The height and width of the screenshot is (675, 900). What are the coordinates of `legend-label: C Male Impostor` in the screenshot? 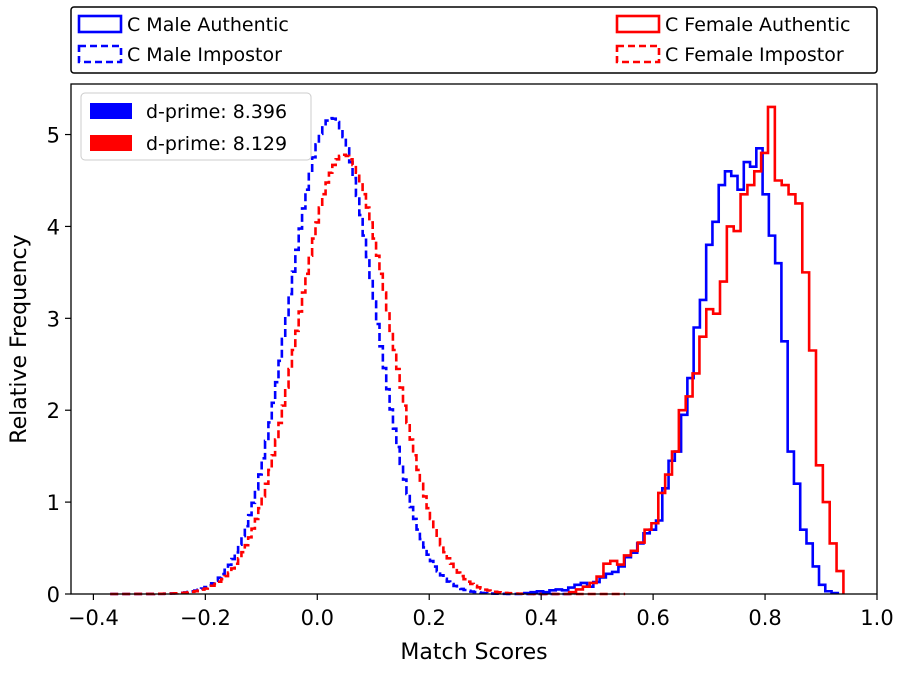 It's located at (204, 55).